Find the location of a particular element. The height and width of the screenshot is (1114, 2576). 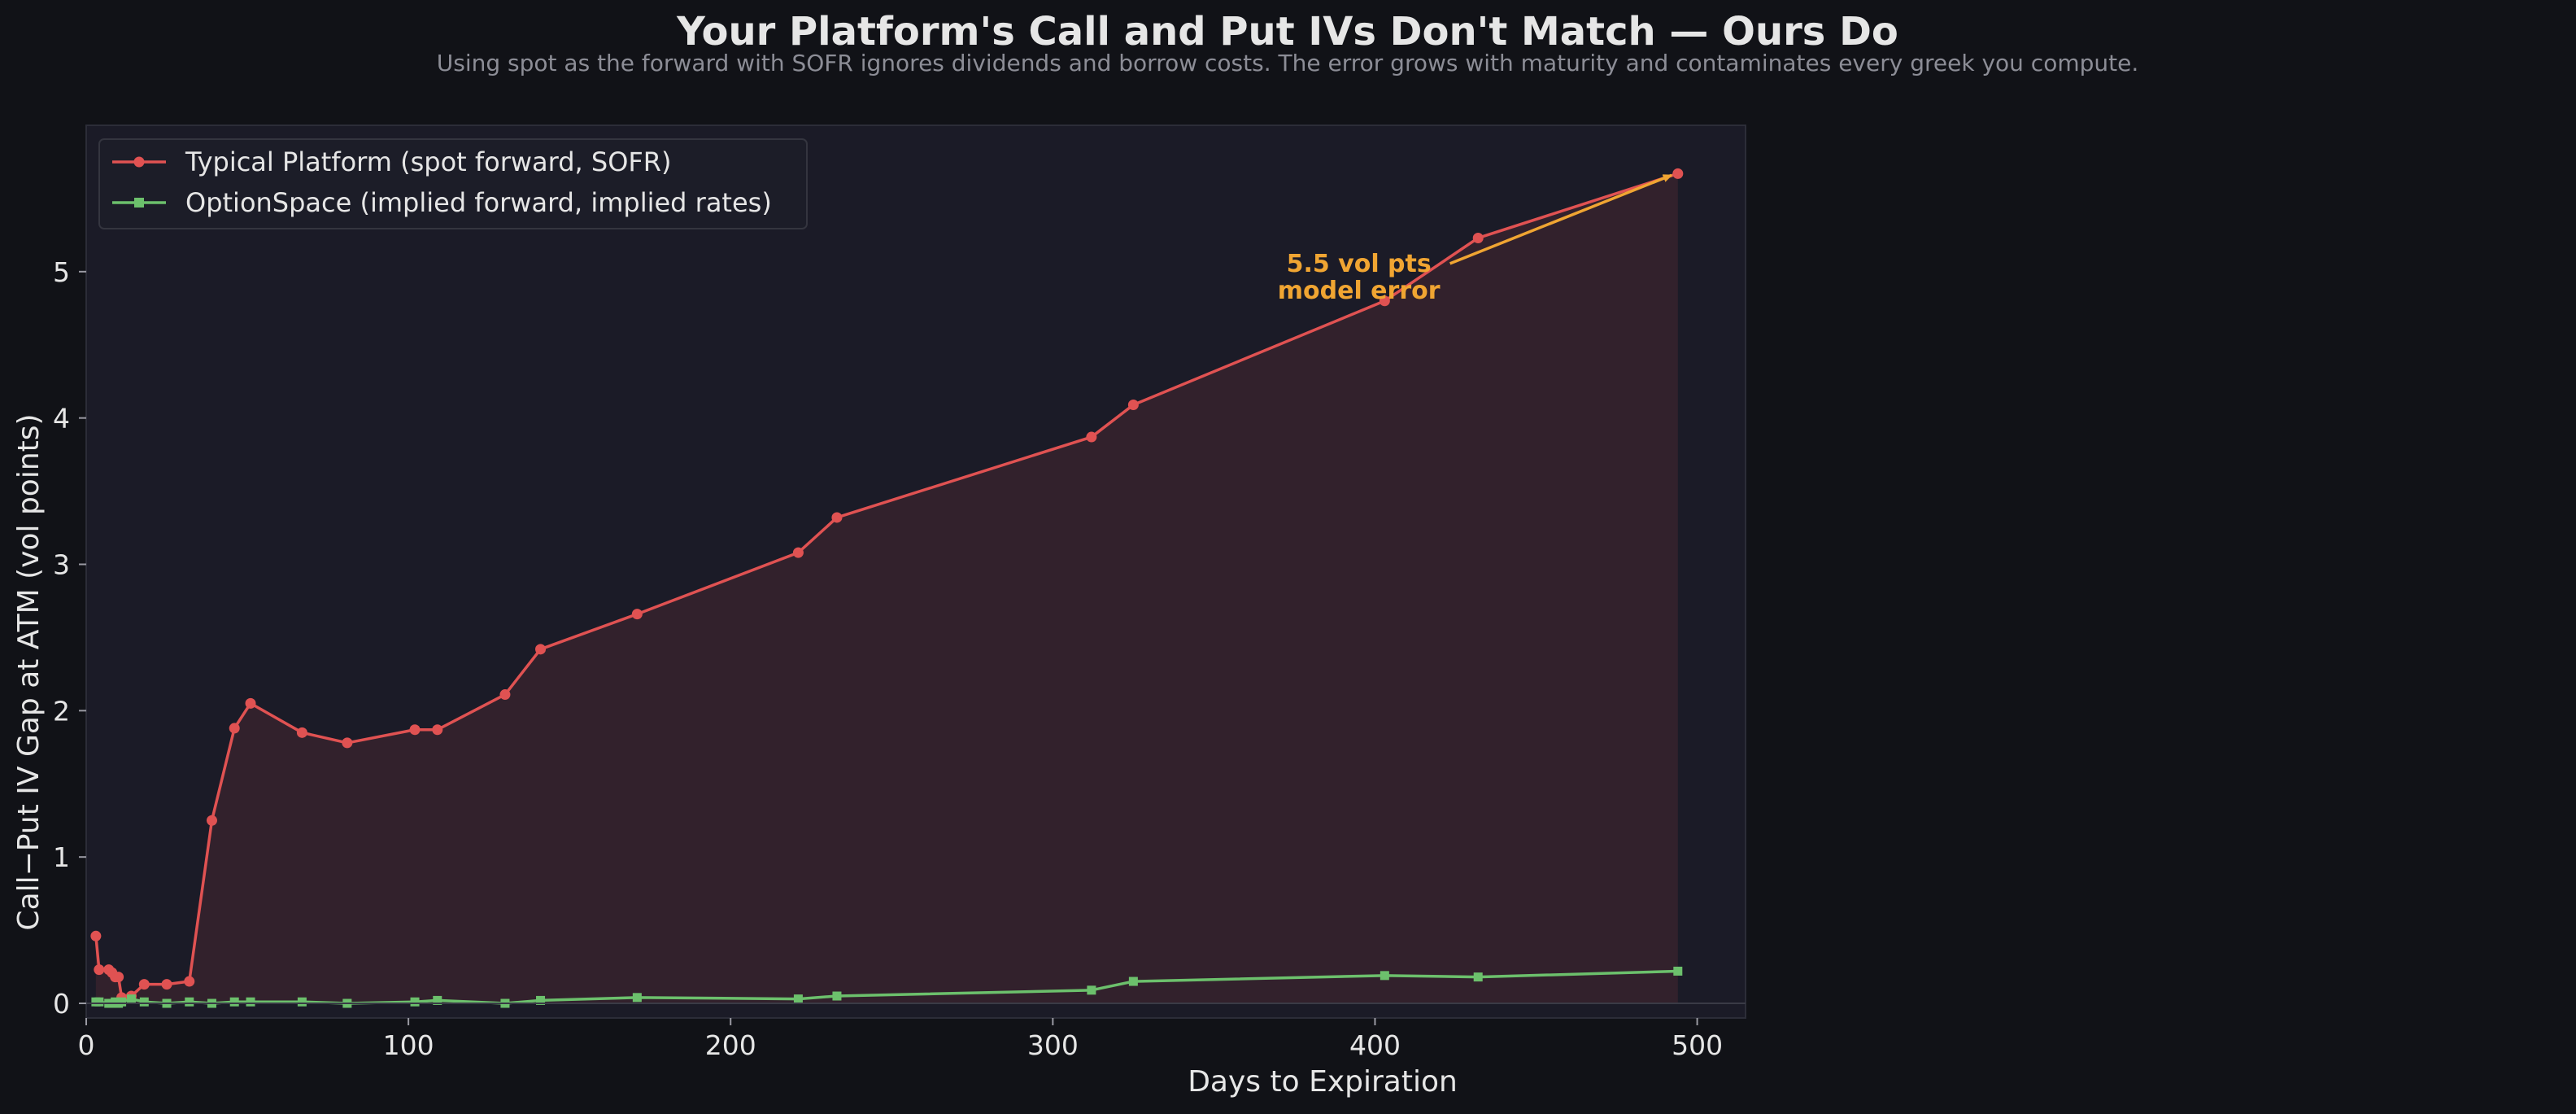

y-tick-label: 3 is located at coordinates (61, 565).